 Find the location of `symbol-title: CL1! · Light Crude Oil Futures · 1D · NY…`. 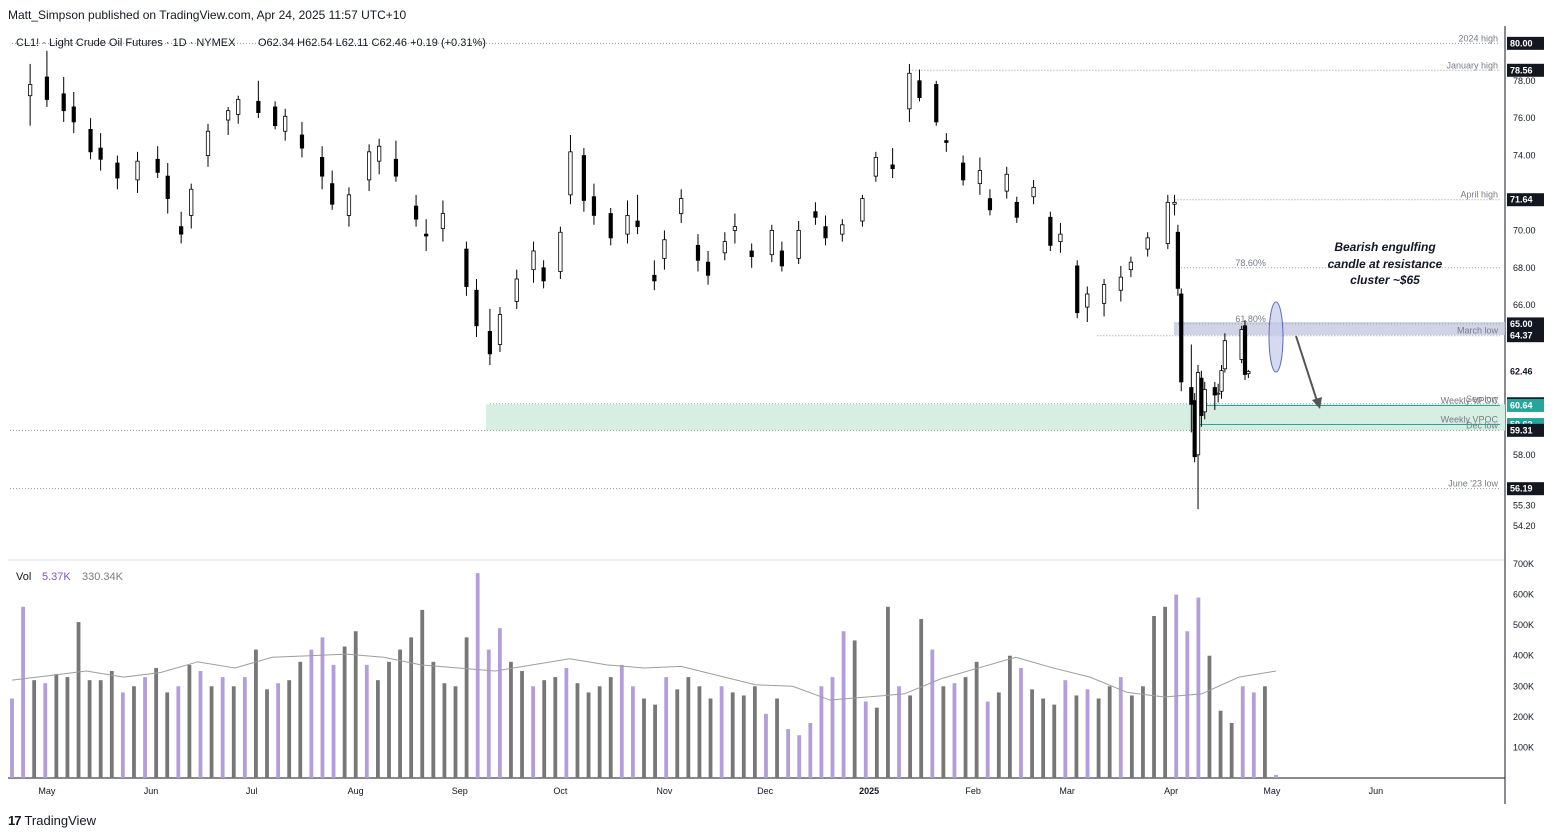

symbol-title: CL1! · Light Crude Oil Futures · 1D · NY… is located at coordinates (126, 43).